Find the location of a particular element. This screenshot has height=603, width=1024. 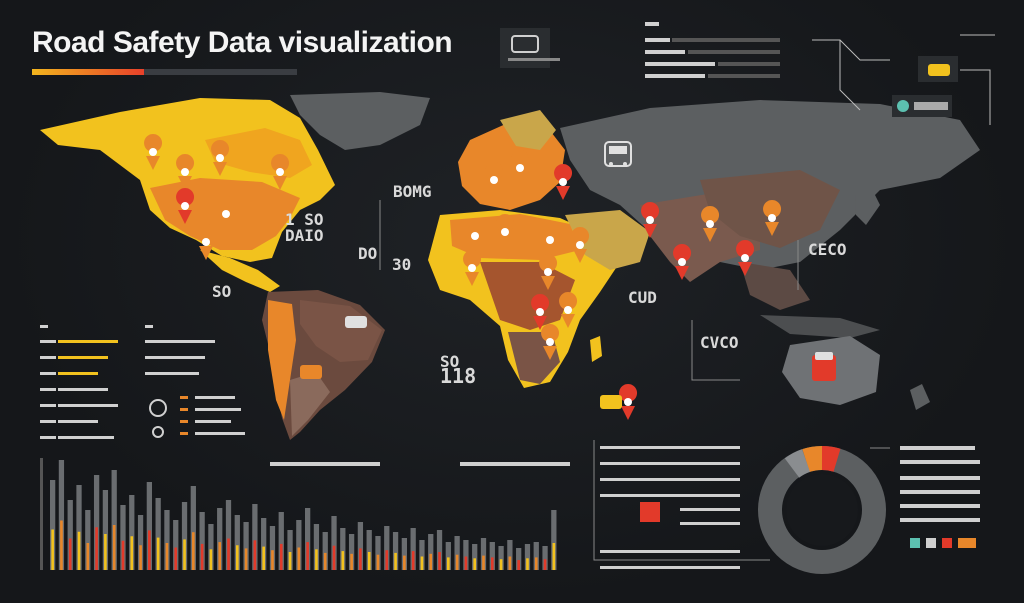

map-region-brazil is located at coordinates (341, 331).